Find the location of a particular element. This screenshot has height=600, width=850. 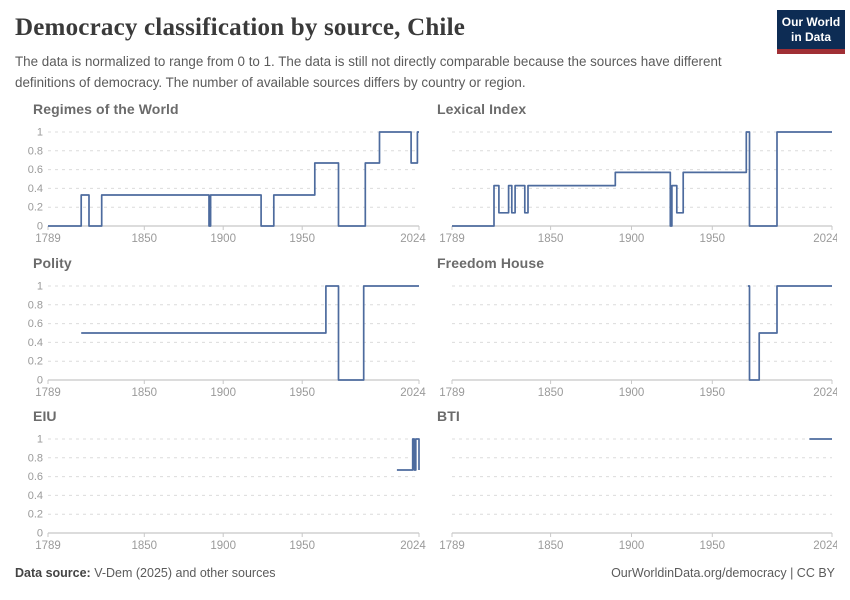

eiu-panel: EIU 0 0.2 0.4 0.6 0.8 1 1789 1850 1900 1950 2024 is located at coordinates (225, 480).